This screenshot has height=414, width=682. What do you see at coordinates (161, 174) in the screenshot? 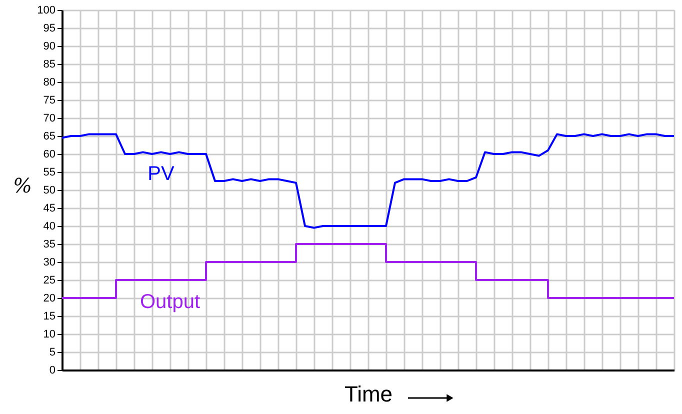
I see `series-label: PV` at bounding box center [161, 174].